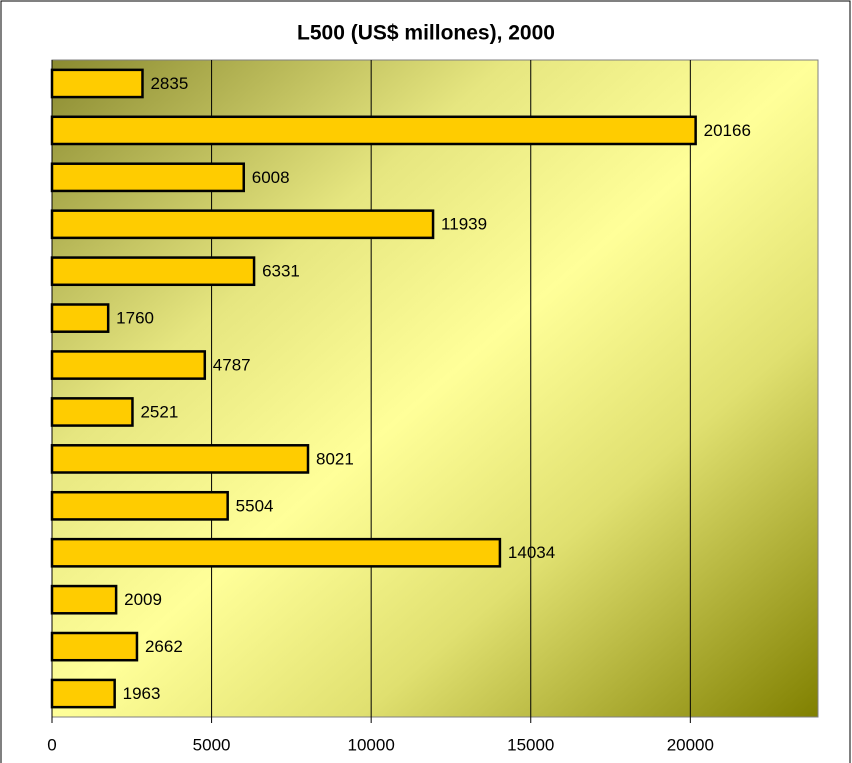  Describe the element at coordinates (530, 744) in the screenshot. I see `x-tick-label: 15000` at that location.